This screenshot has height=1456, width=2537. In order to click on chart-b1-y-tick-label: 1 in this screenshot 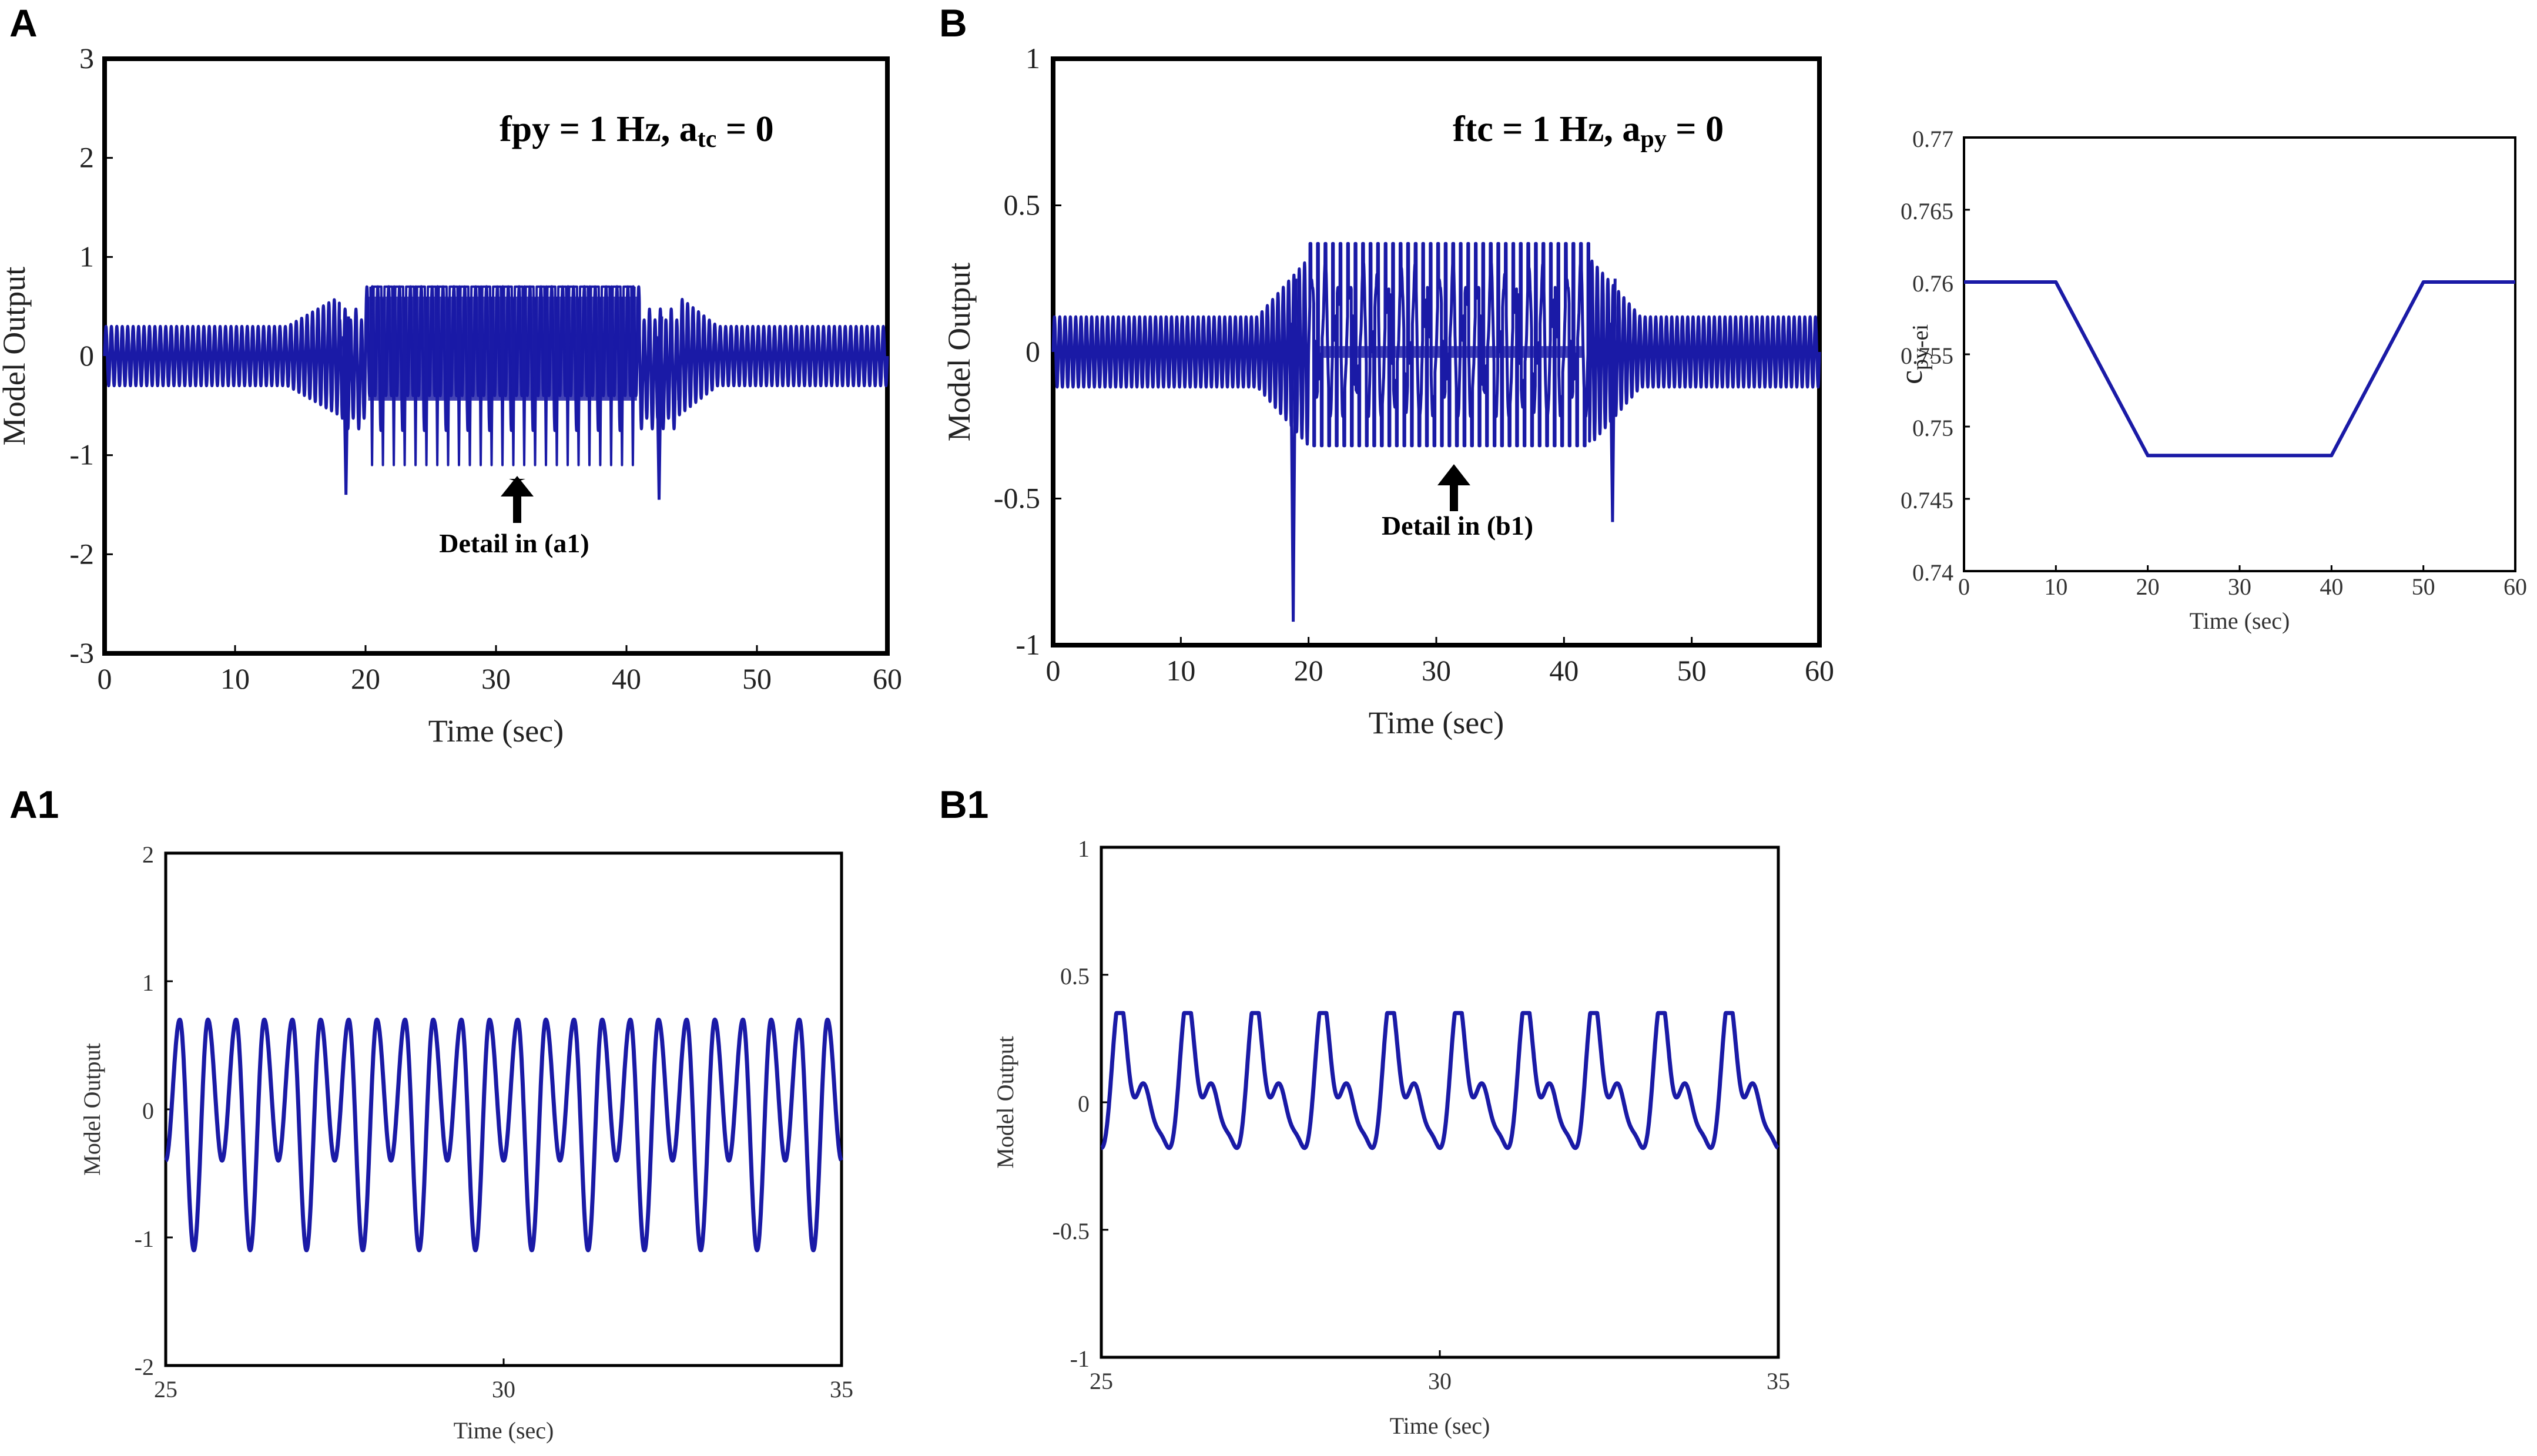, I will do `click(1084, 849)`.